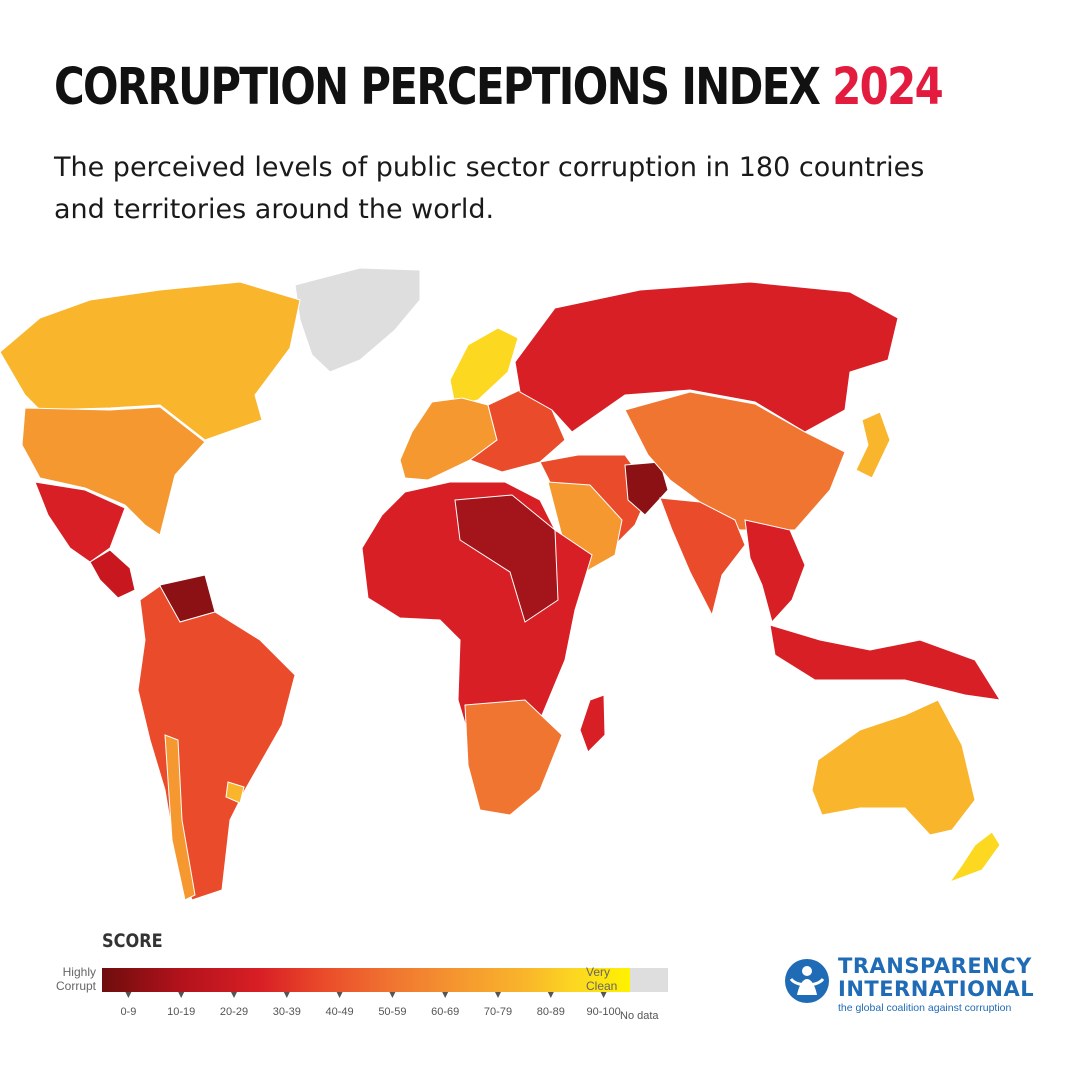  What do you see at coordinates (112, 574) in the screenshot?
I see `region-central-america` at bounding box center [112, 574].